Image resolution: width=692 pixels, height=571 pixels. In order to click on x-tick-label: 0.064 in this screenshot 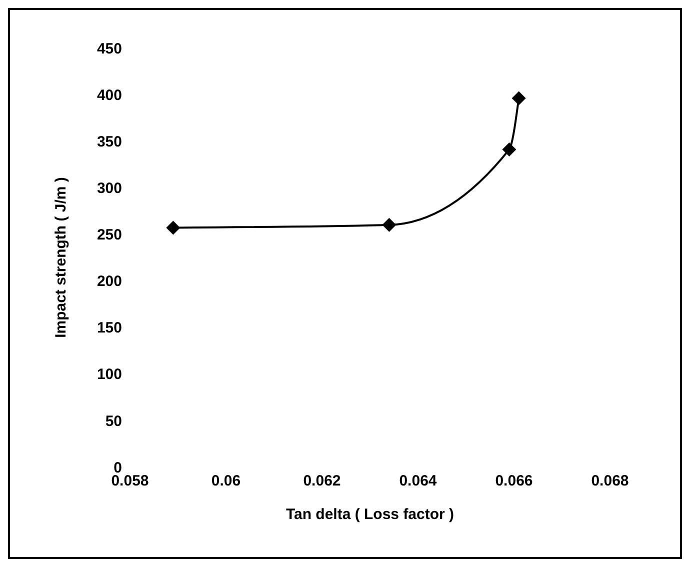, I will do `click(418, 481)`.